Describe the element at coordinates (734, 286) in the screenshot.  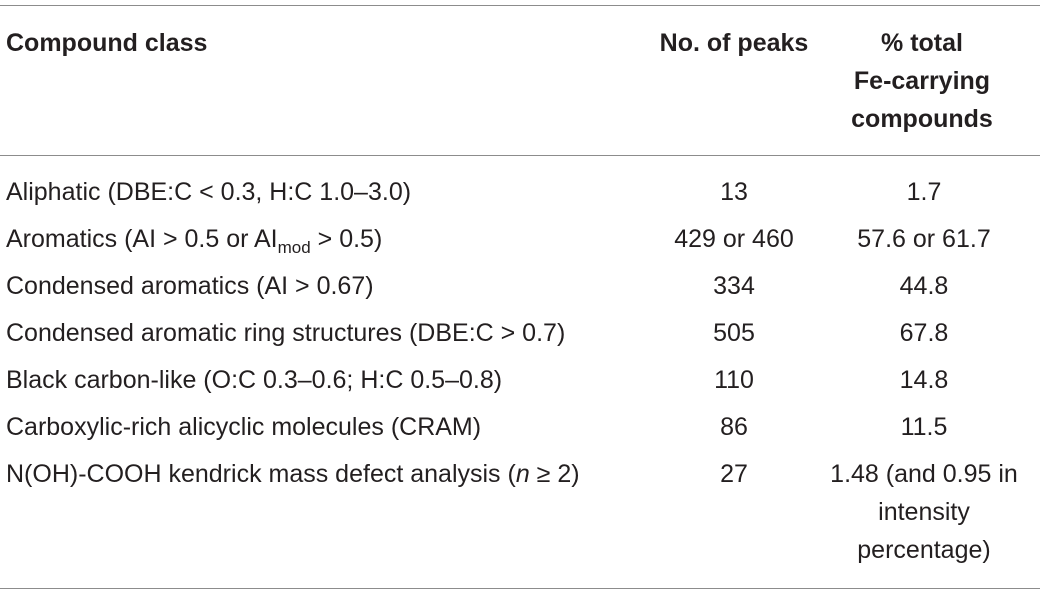
I see `table-row-peaks: 334` at that location.